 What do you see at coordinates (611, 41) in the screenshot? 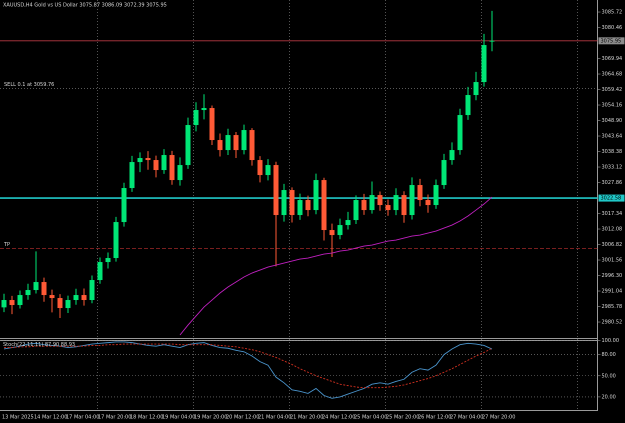
I see `price-tag-label: 3075.95` at bounding box center [611, 41].